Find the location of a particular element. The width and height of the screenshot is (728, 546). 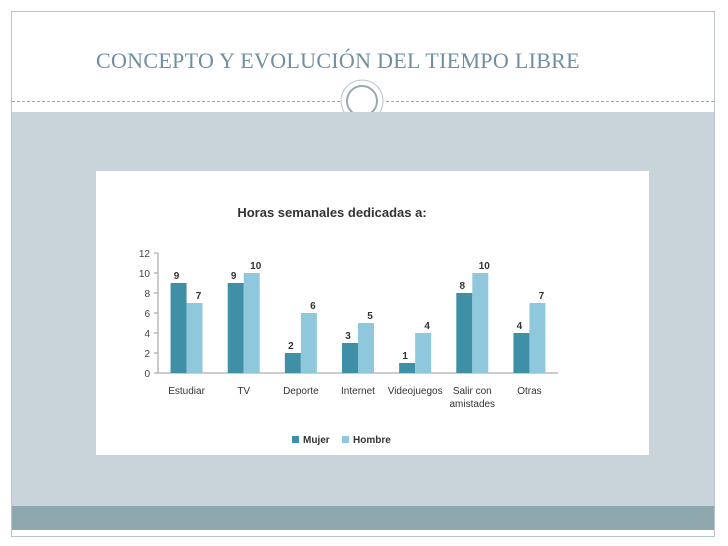

x-tick-label: TV is located at coordinates (243, 391).